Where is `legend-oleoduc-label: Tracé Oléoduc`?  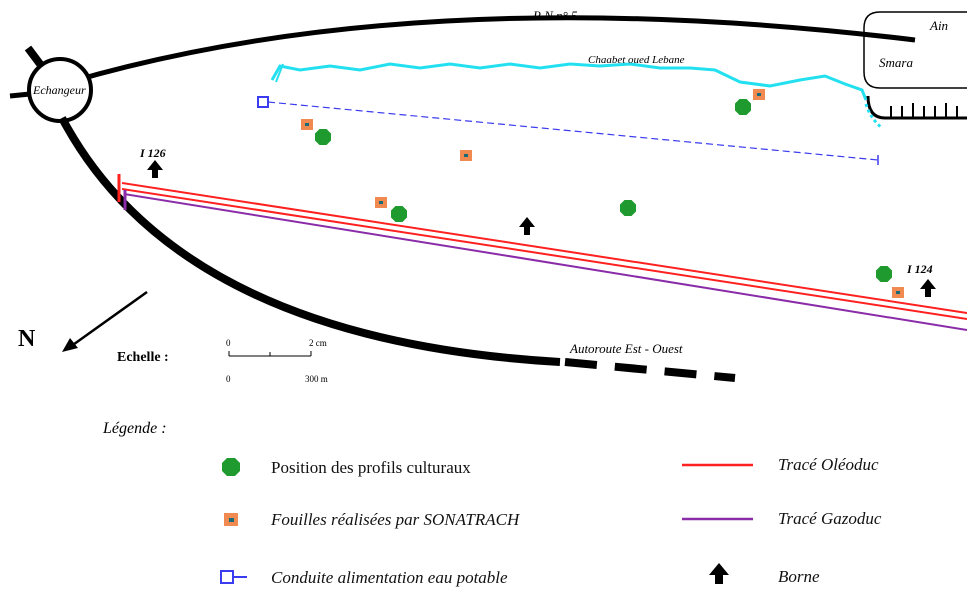 legend-oleoduc-label: Tracé Oléoduc is located at coordinates (828, 464).